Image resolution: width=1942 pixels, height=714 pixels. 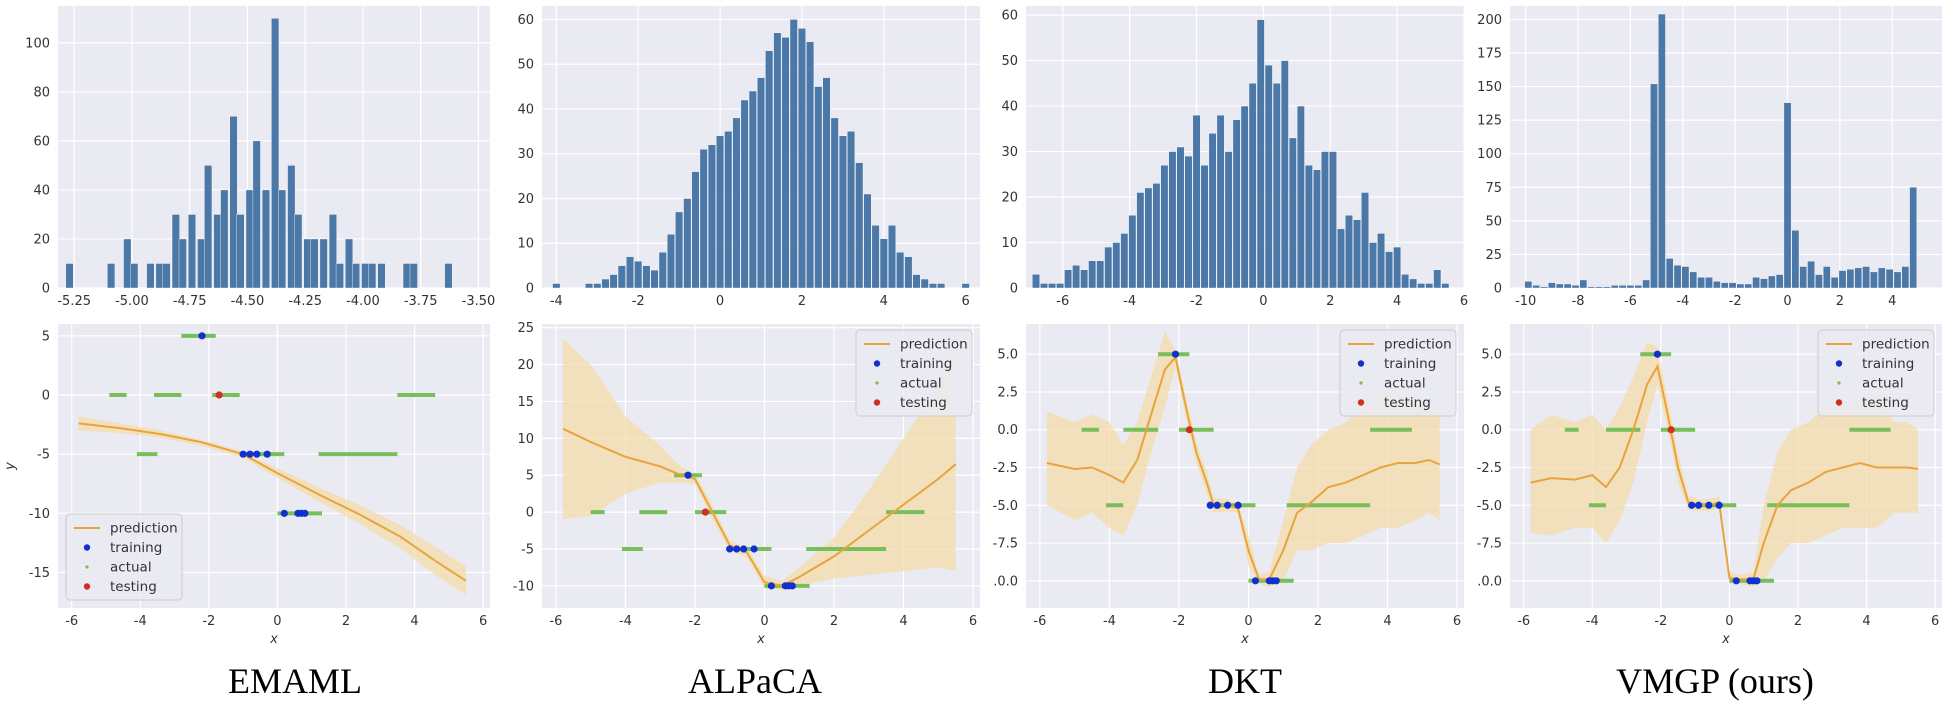 What do you see at coordinates (1009, 243) in the screenshot?
I see `y-tick-label: 10` at bounding box center [1009, 243].